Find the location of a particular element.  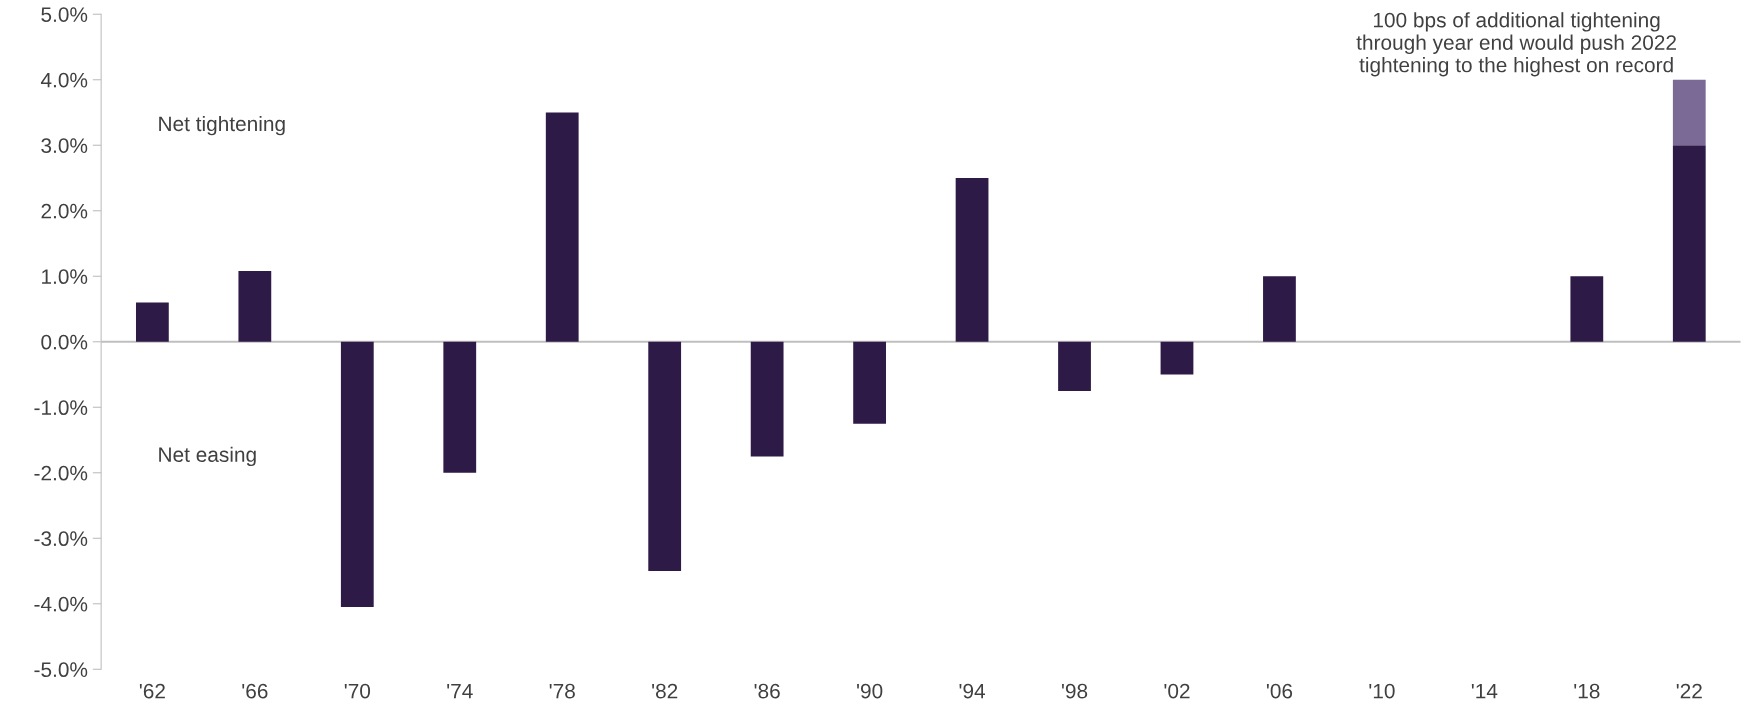

annotation: 100 bps of additional tightening through year end would push 2022 tightening to the highest on record is located at coordinates (1516, 44).